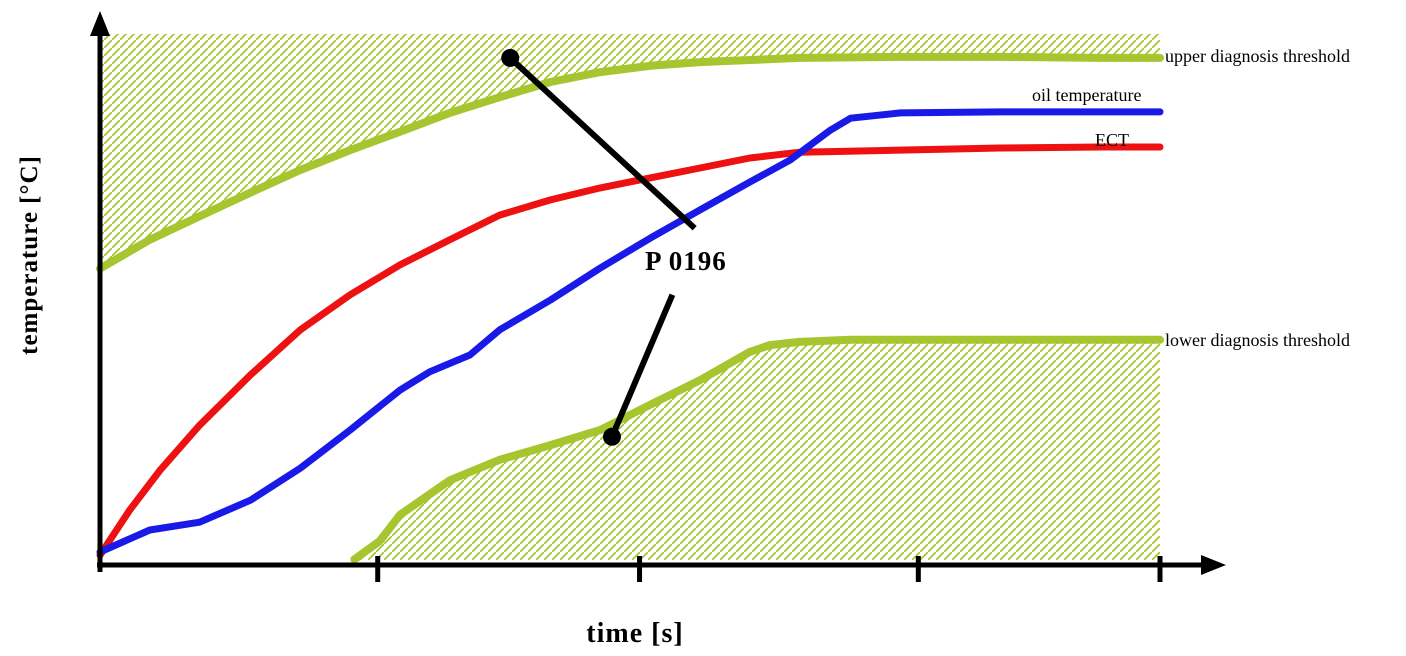 This screenshot has width=1406, height=656. Describe the element at coordinates (1213, 565) in the screenshot. I see `x-axis-arrow-icon` at that location.